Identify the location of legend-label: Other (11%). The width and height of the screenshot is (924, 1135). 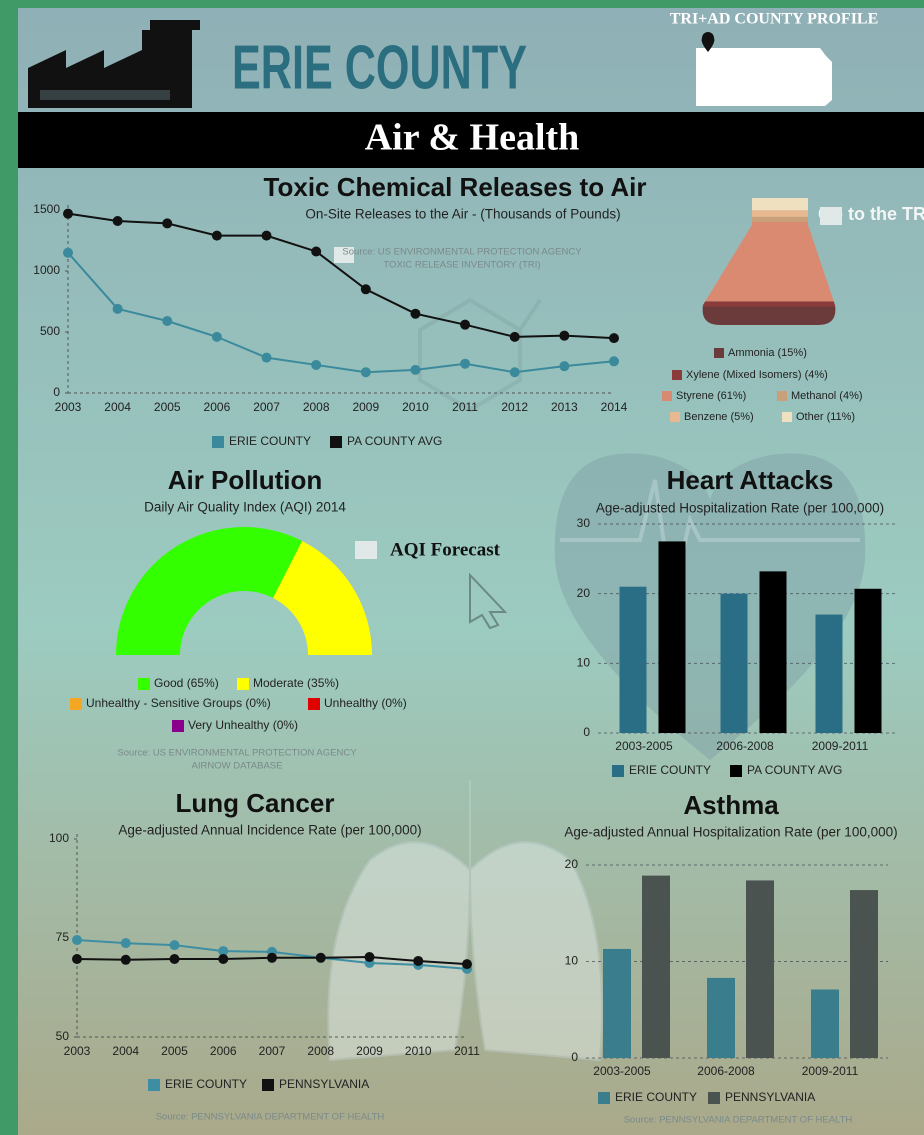
(825, 417).